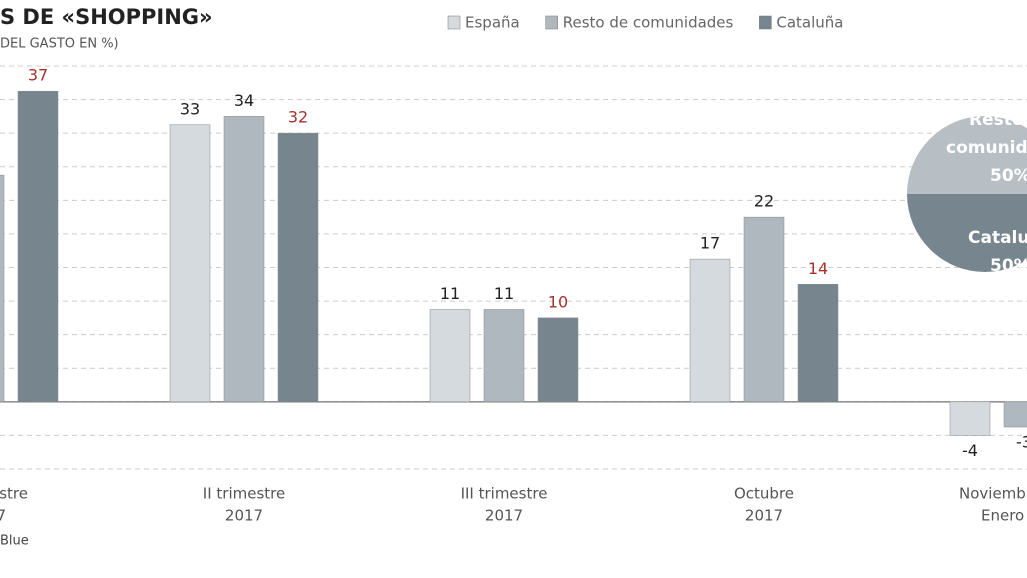  What do you see at coordinates (764, 201) in the screenshot?
I see `value-label: 22` at bounding box center [764, 201].